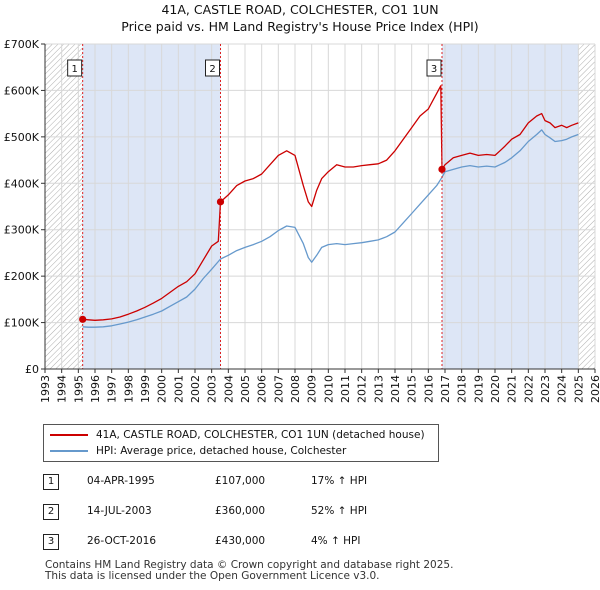  What do you see at coordinates (22, 276) in the screenshot?
I see `y-tick-label: £200K` at bounding box center [22, 276].